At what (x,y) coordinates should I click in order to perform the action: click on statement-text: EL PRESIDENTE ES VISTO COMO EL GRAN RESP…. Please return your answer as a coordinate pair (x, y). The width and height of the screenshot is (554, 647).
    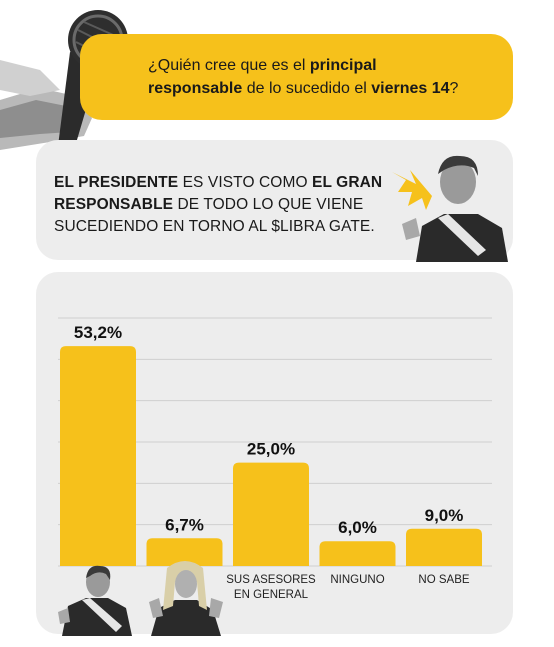
    Looking at the image, I should click on (218, 204).